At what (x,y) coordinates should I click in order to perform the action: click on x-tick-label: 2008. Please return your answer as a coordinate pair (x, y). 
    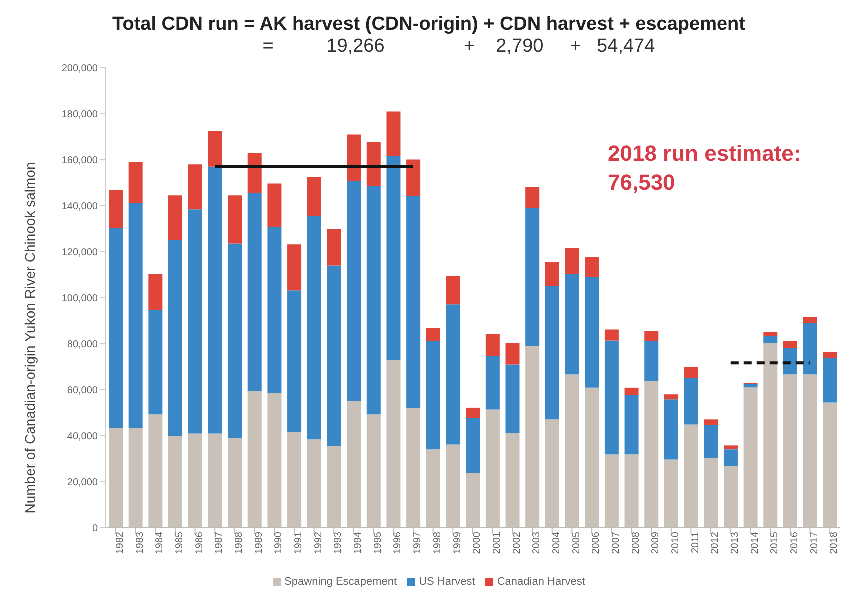
    Looking at the image, I should click on (636, 543).